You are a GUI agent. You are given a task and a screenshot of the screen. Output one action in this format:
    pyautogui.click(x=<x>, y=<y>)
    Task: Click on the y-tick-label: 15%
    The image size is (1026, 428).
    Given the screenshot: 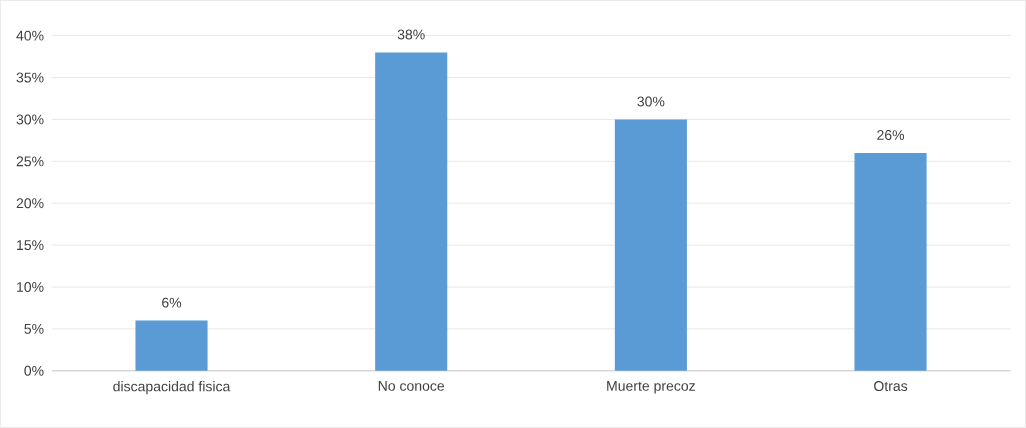 What is the action you would take?
    pyautogui.click(x=30, y=245)
    